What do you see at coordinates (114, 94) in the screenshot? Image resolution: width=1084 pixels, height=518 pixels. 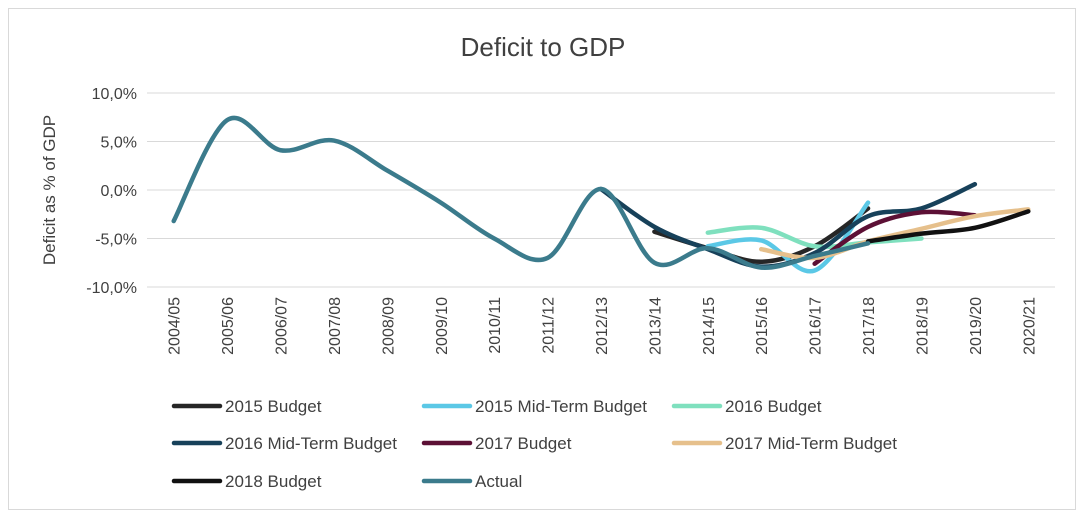 I see `y-tick-label: 10,0%` at bounding box center [114, 94].